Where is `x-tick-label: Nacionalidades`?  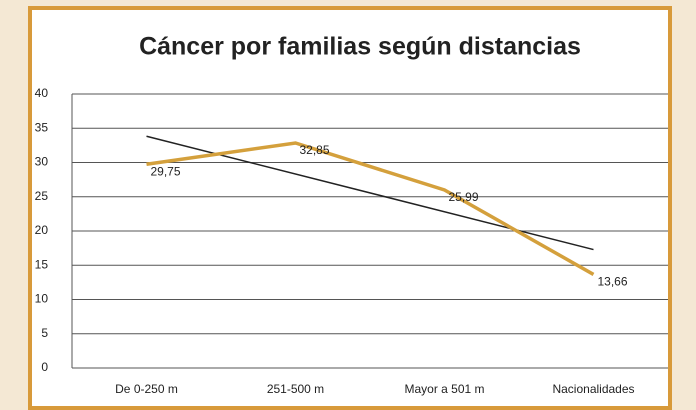 x-tick-label: Nacionalidades is located at coordinates (593, 389).